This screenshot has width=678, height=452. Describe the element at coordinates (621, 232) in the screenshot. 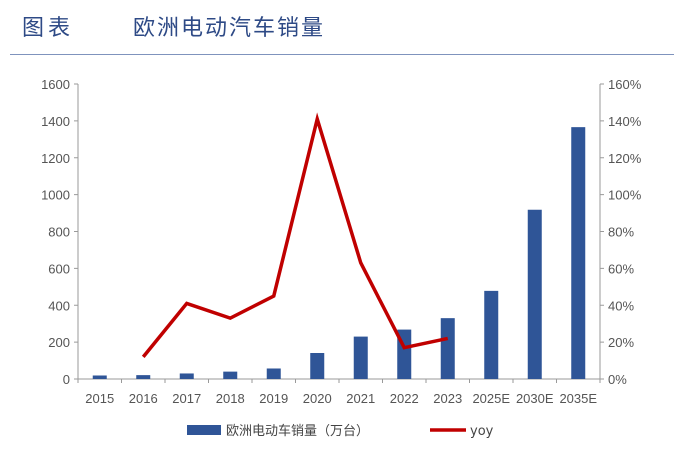

I see `right-tick-label: 80%` at that location.